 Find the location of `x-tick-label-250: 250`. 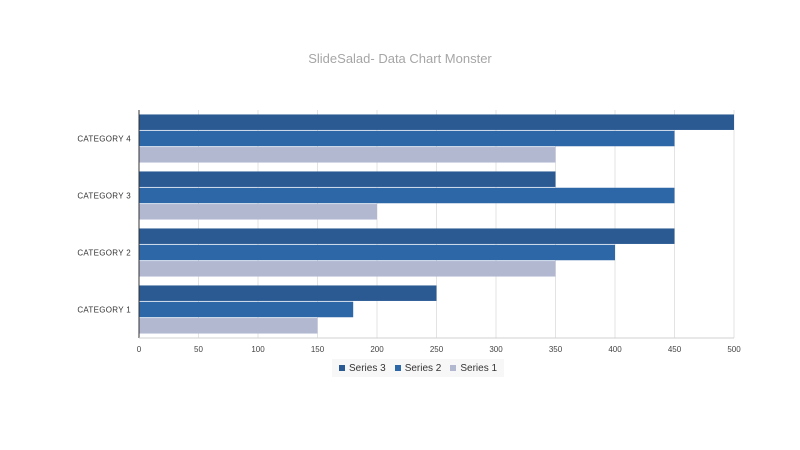

x-tick-label-250: 250 is located at coordinates (437, 349).